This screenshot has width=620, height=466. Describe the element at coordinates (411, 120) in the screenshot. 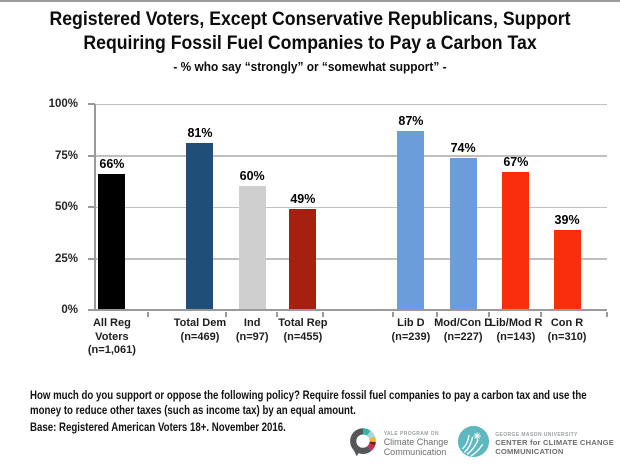

I see `bar-value-label: 87%` at that location.